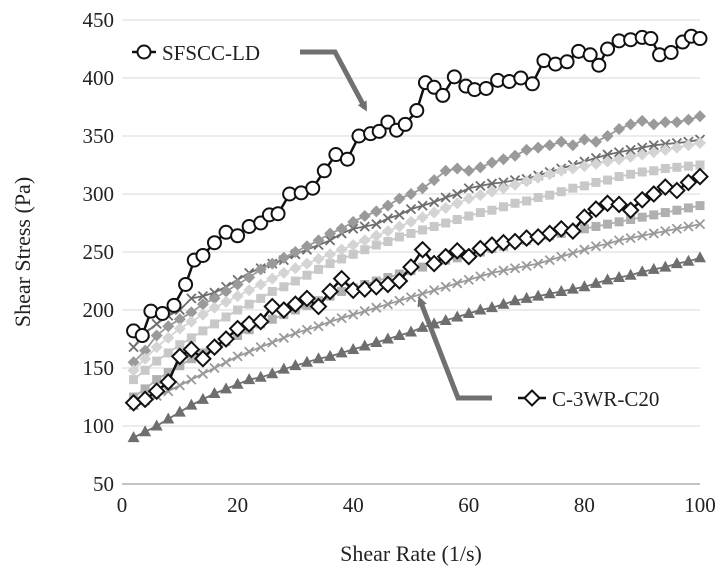  What do you see at coordinates (99, 310) in the screenshot?
I see `y-tick-label: 200` at bounding box center [99, 310].